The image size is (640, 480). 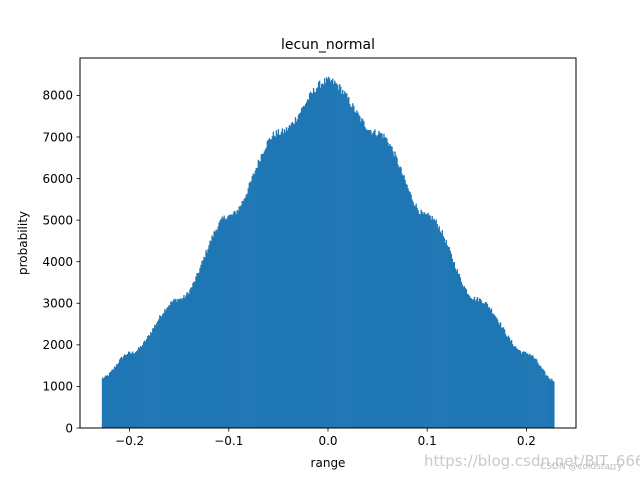 I want to click on watermark-author: CSDN @coldstarry, so click(x=581, y=467).